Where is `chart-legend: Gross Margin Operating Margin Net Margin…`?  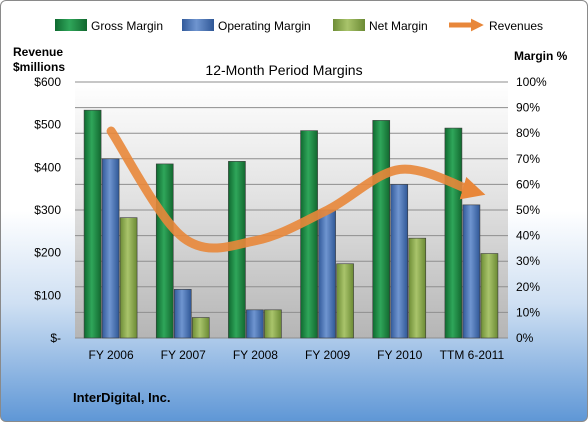 chart-legend: Gross Margin Operating Margin Net Margin… is located at coordinates (299, 25).